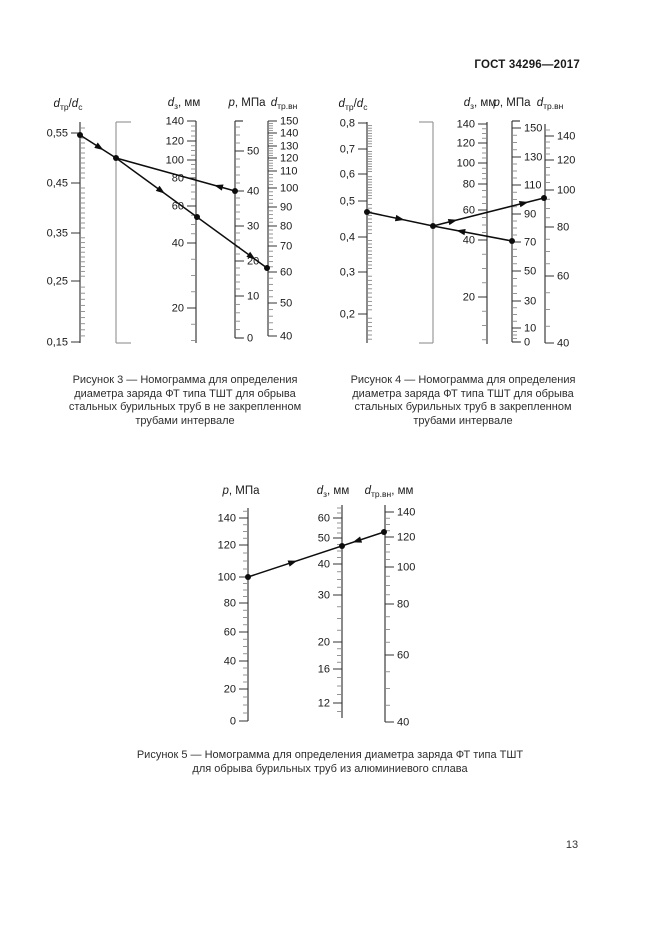 The height and width of the screenshot is (935, 661). What do you see at coordinates (354, 105) in the screenshot?
I see `scale-title-d_tr/d_c: dтр/dс` at bounding box center [354, 105].